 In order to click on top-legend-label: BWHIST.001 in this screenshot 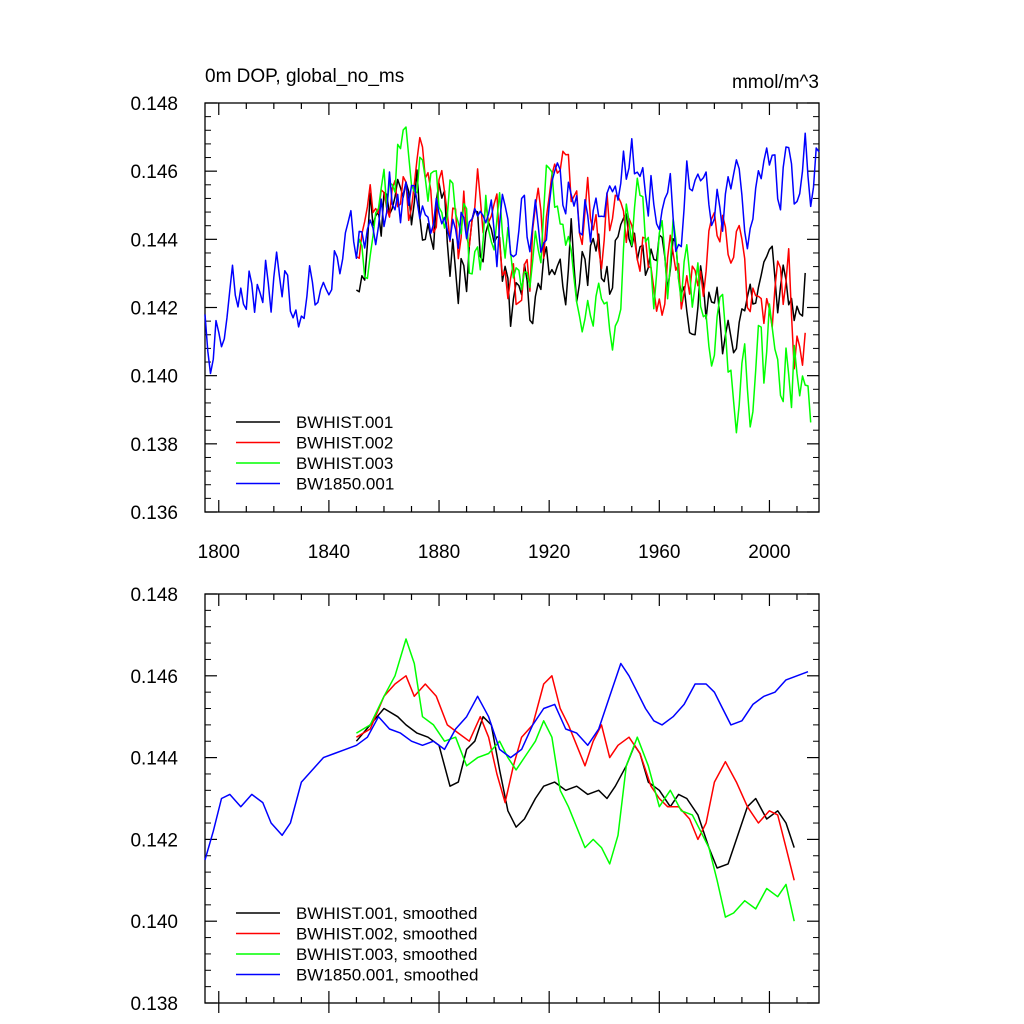, I will do `click(344, 422)`.